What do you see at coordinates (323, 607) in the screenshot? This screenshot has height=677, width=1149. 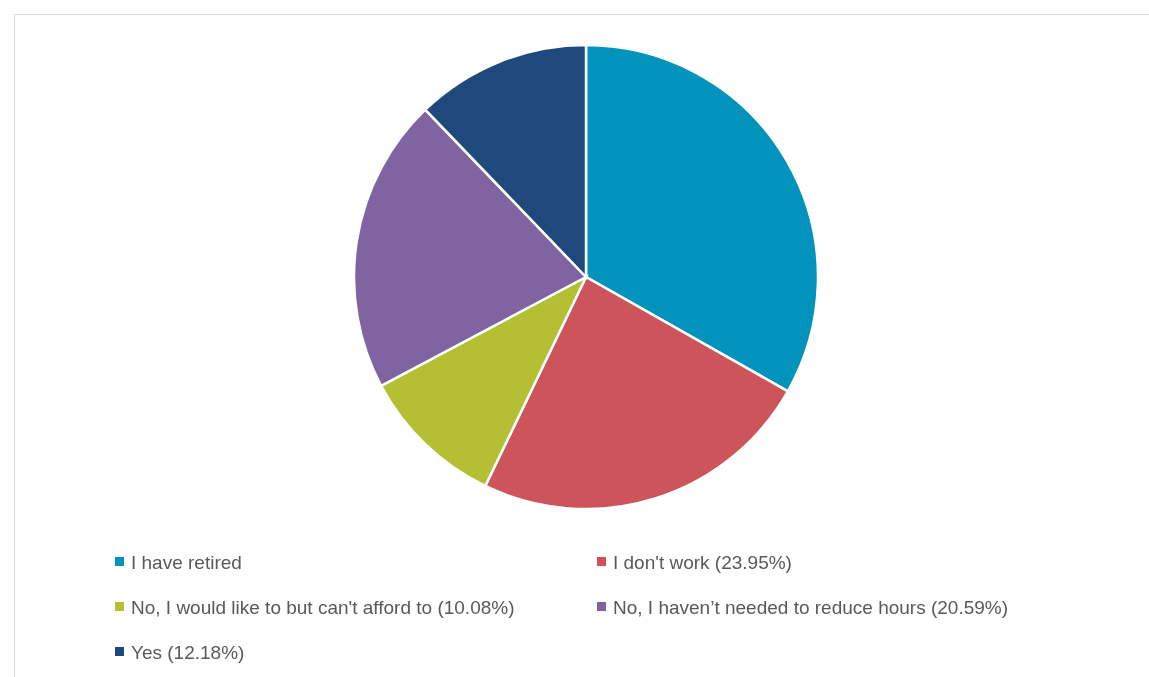 I see `legend-label: No, I would like to but can't afford to (10.08%)` at bounding box center [323, 607].